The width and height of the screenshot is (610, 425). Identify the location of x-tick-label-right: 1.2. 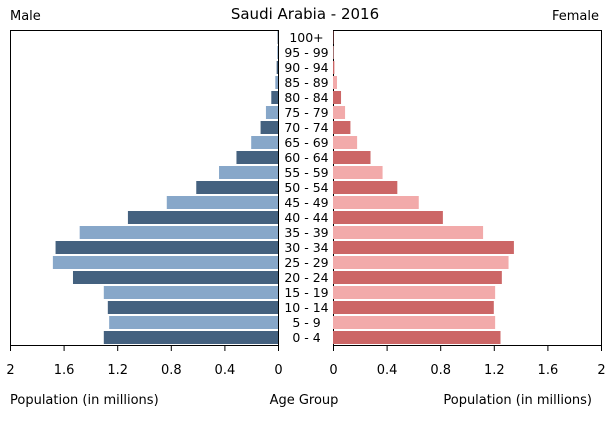
(494, 370).